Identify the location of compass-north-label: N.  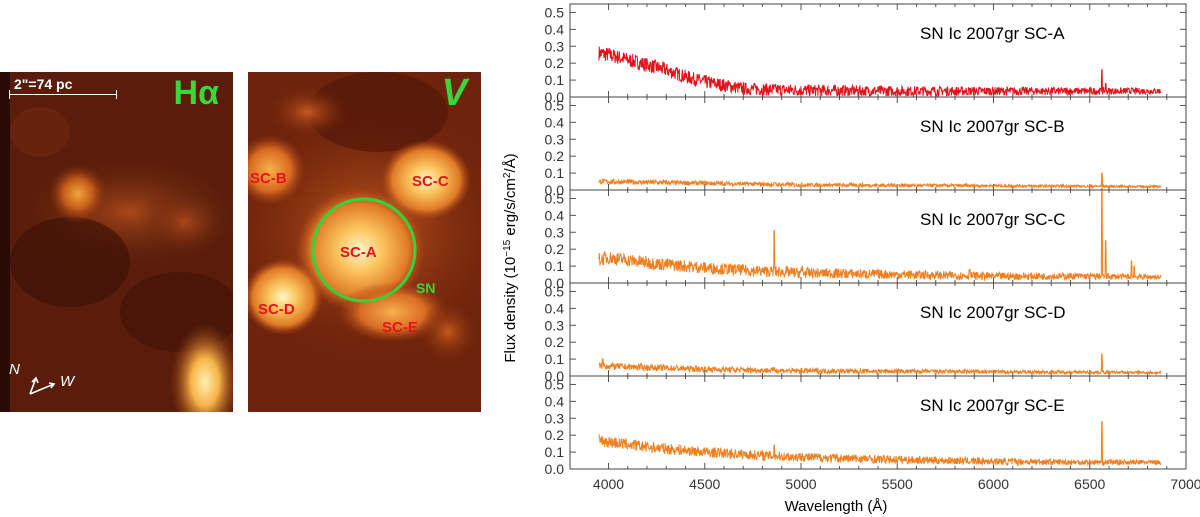
(14, 369).